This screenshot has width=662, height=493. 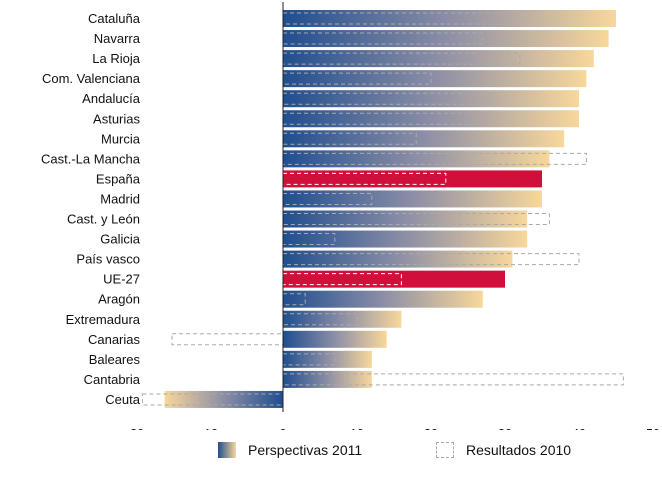 I want to click on category-label: España, so click(x=118, y=178).